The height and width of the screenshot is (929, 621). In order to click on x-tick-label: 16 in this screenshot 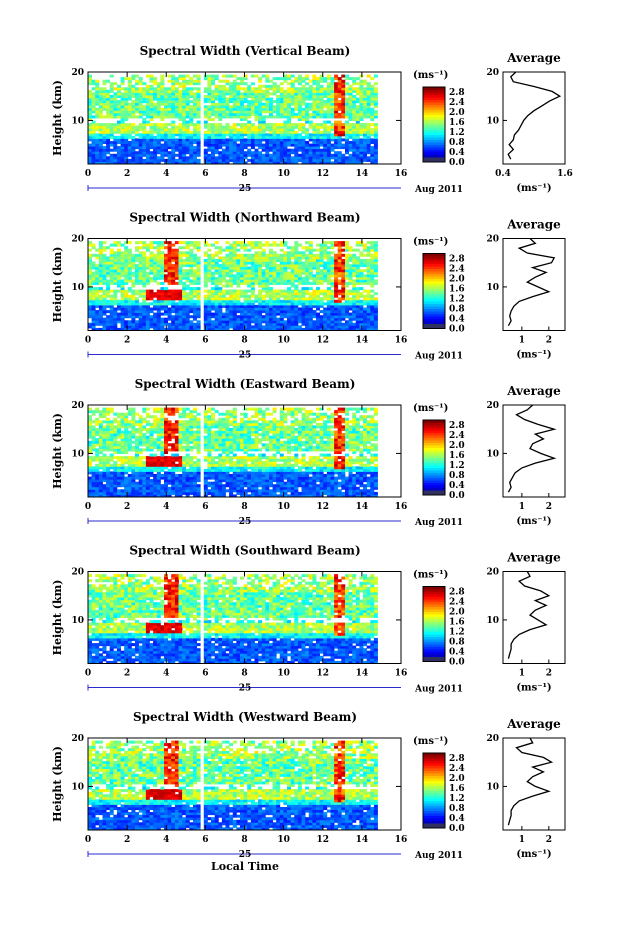, I will do `click(401, 174)`.